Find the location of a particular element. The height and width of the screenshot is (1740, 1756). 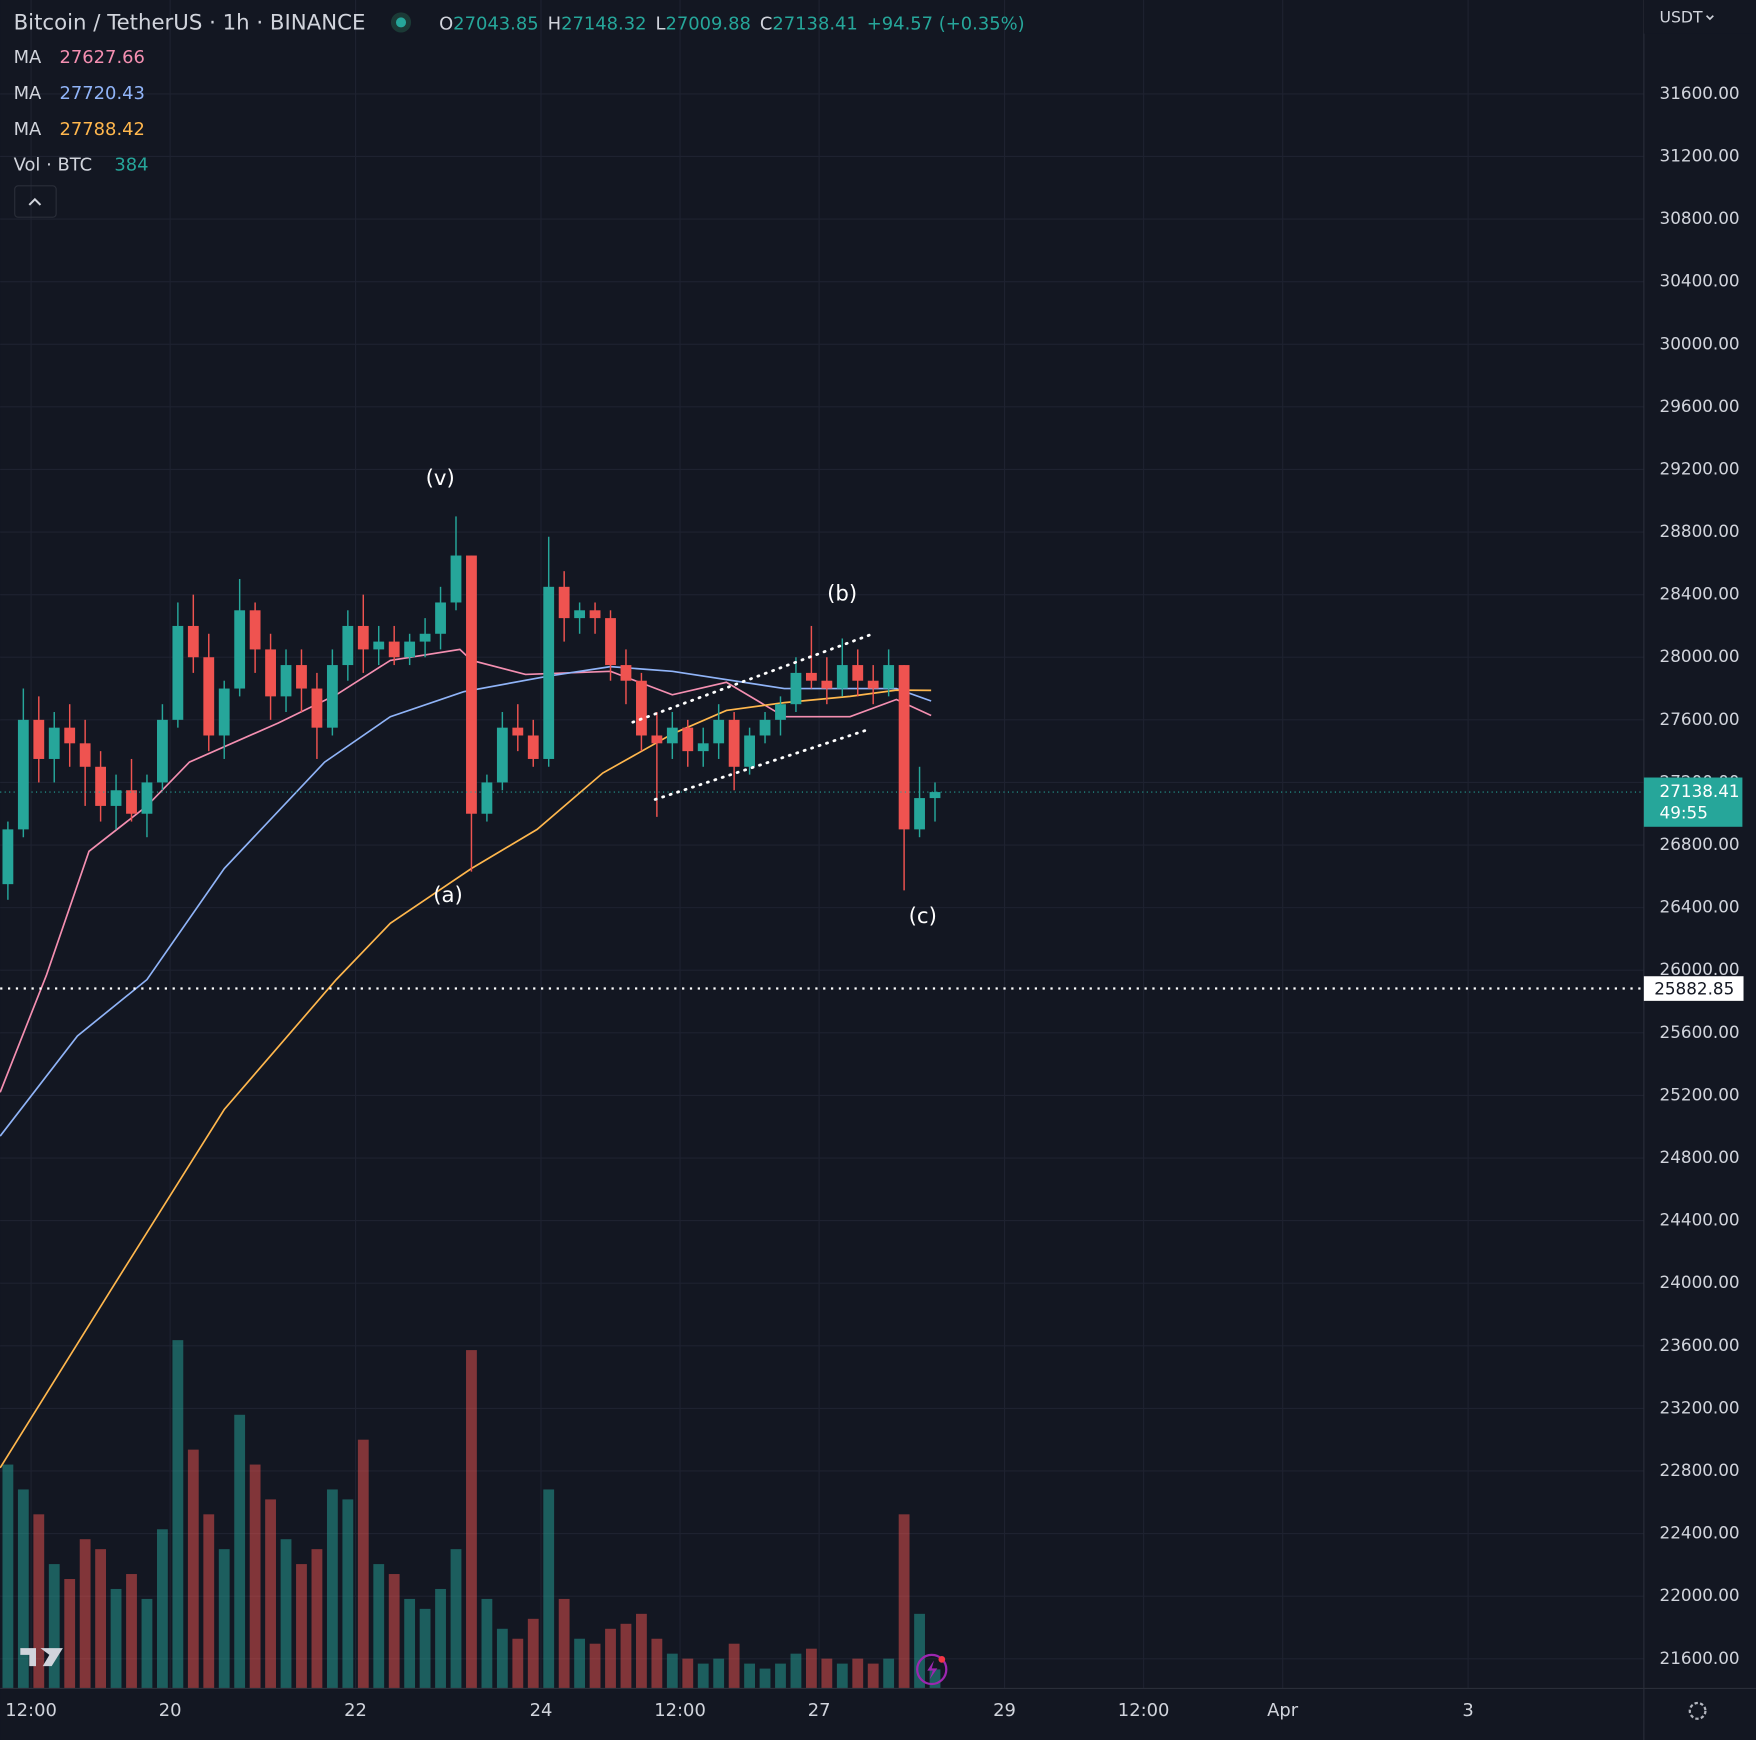

price-tag-label: 27138.41 is located at coordinates (1700, 791).